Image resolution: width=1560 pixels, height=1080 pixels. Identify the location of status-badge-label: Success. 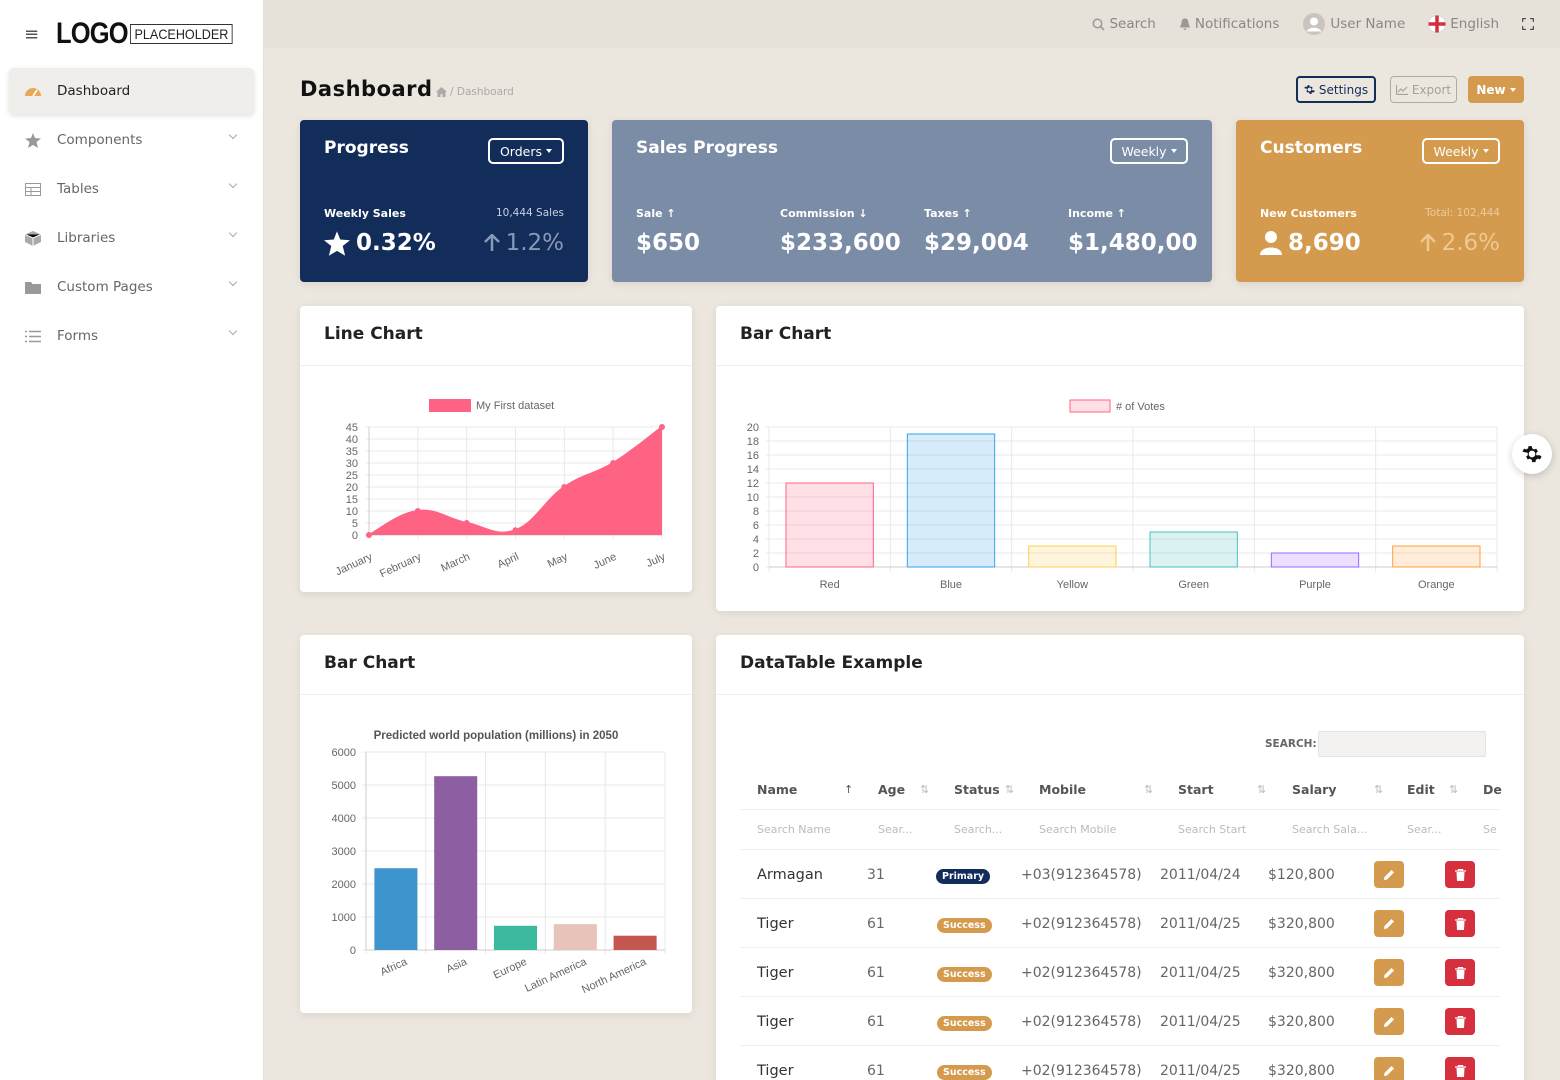
(964, 1072).